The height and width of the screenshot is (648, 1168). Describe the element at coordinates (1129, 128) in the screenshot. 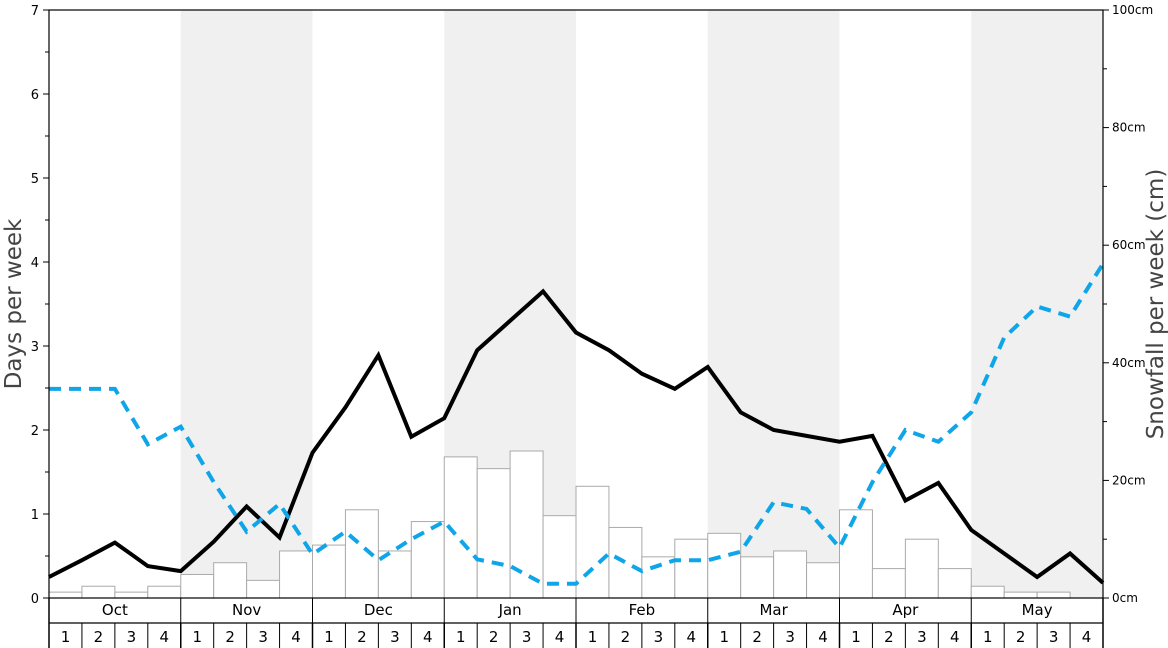

I see `y2-tick-label: 80cm` at that location.